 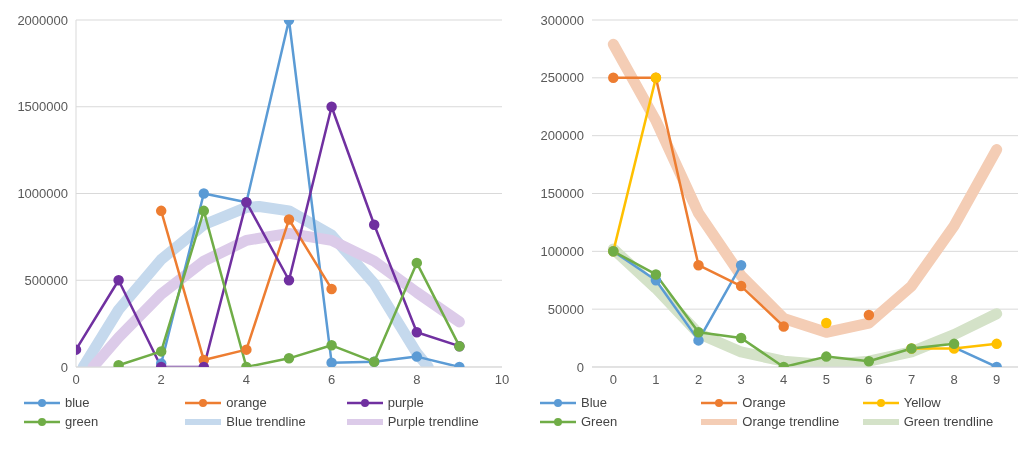 I want to click on legend-label: purple, so click(x=405, y=402).